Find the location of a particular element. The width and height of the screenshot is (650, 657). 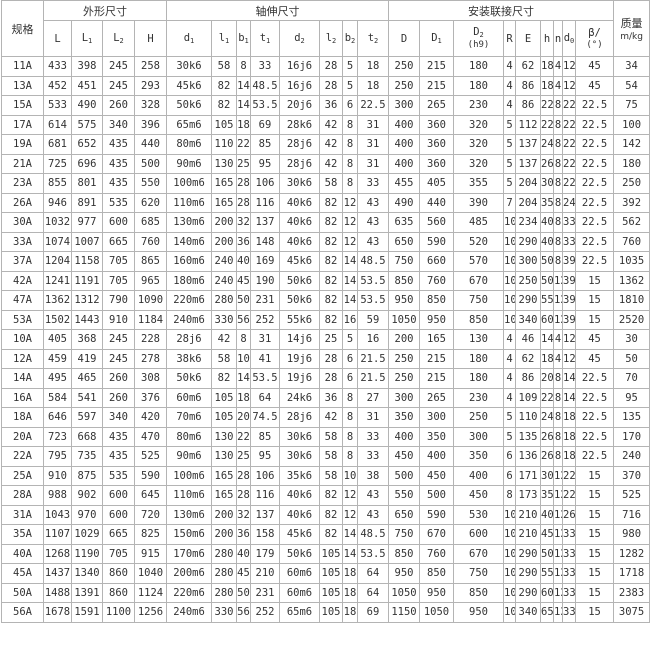

shaft-dimensions-header: 轴伸尺寸 is located at coordinates (277, 10).